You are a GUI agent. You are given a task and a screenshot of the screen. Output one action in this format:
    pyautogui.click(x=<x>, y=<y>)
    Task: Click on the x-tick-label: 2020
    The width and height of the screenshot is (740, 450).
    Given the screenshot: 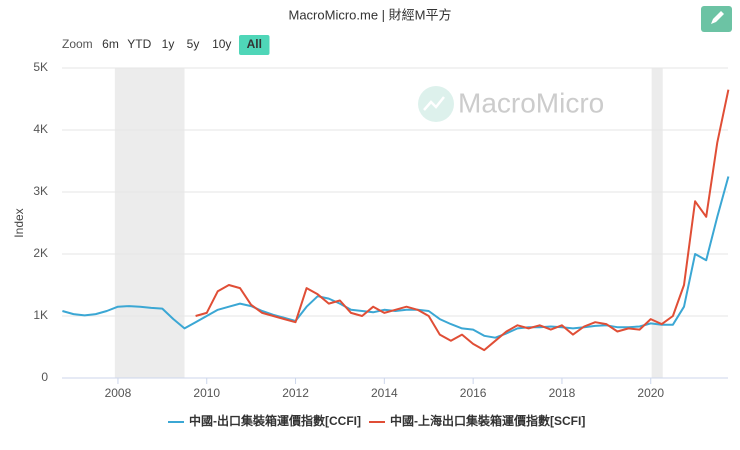 What is the action you would take?
    pyautogui.click(x=650, y=393)
    